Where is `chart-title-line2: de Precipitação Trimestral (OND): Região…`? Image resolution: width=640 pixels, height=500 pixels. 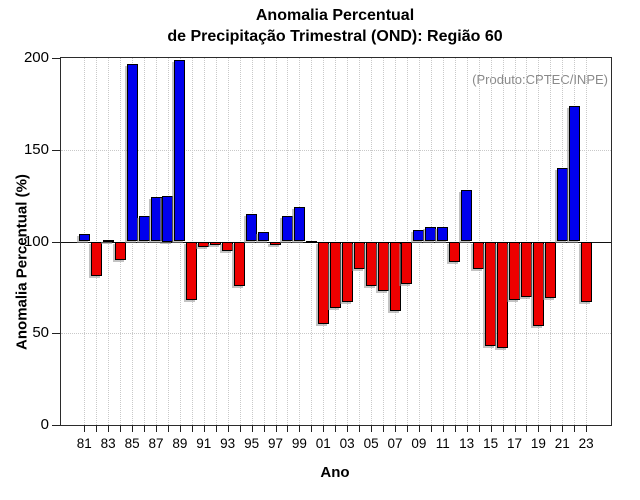
chart-title-line2: de Precipitação Trimestral (OND): Região… is located at coordinates (335, 36).